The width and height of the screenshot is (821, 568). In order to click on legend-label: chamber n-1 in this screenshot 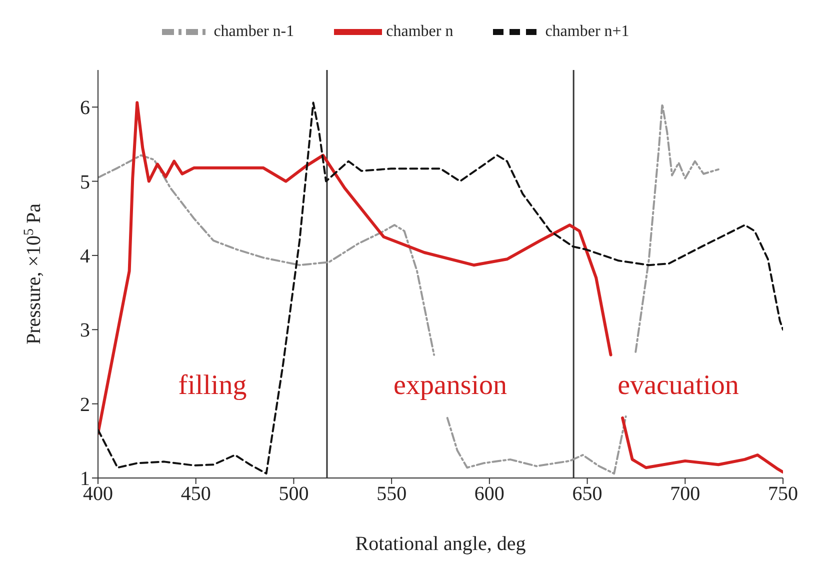, I will do `click(254, 31)`.